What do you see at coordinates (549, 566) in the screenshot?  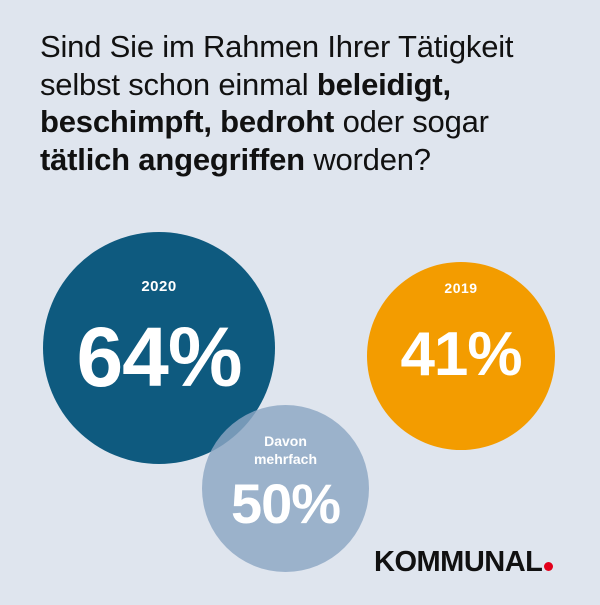 I see `logo-dot-icon` at bounding box center [549, 566].